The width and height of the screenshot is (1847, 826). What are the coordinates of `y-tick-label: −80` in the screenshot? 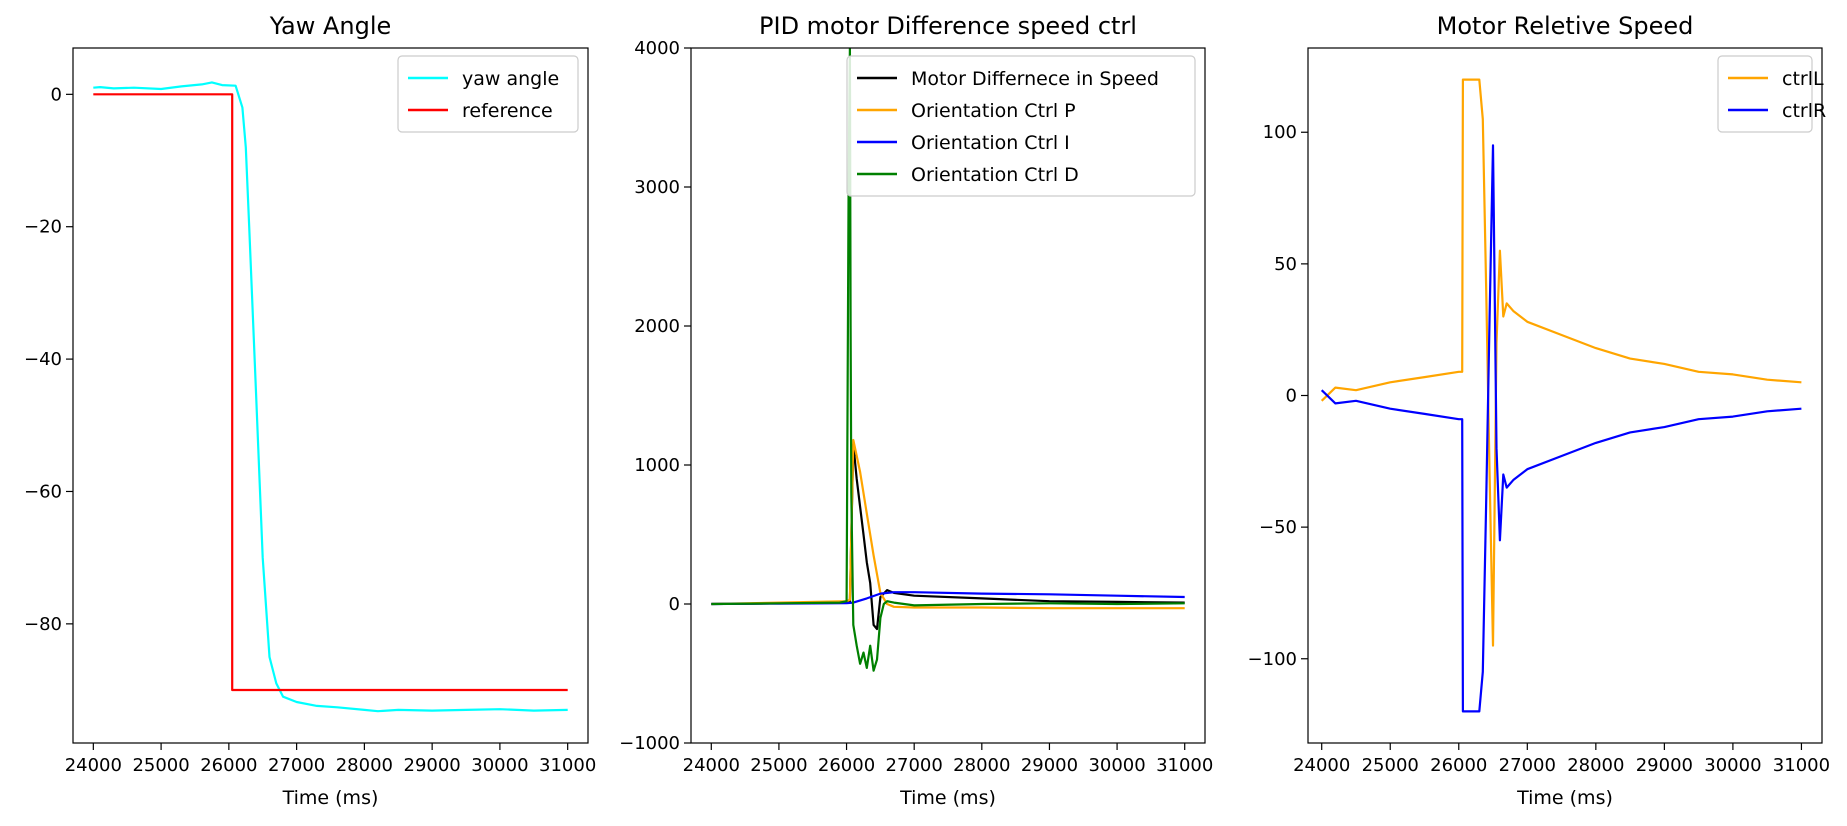 It's located at (43, 624).